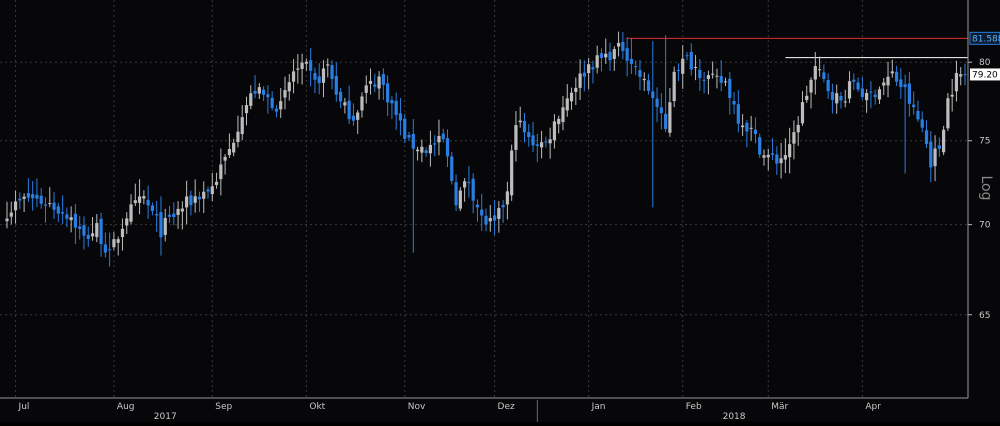 The width and height of the screenshot is (1000, 426). I want to click on x-tick-label: Feb, so click(694, 407).